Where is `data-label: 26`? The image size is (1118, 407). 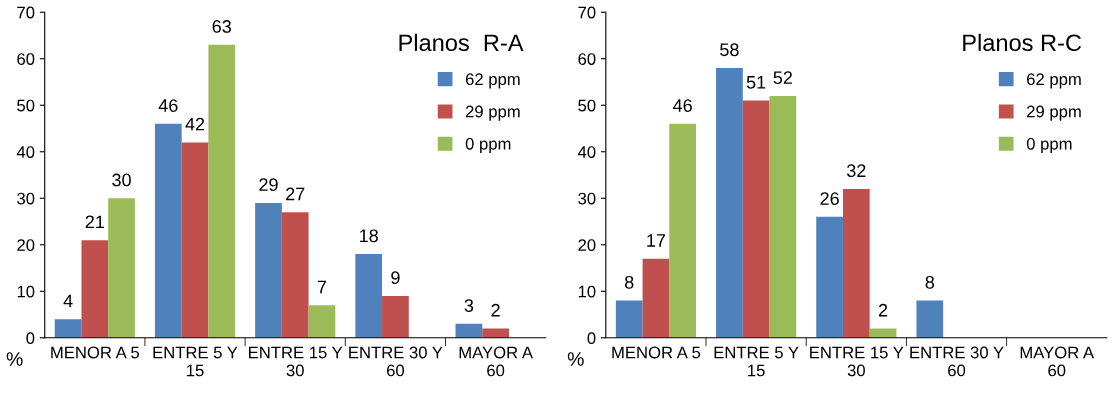 data-label: 26 is located at coordinates (829, 198).